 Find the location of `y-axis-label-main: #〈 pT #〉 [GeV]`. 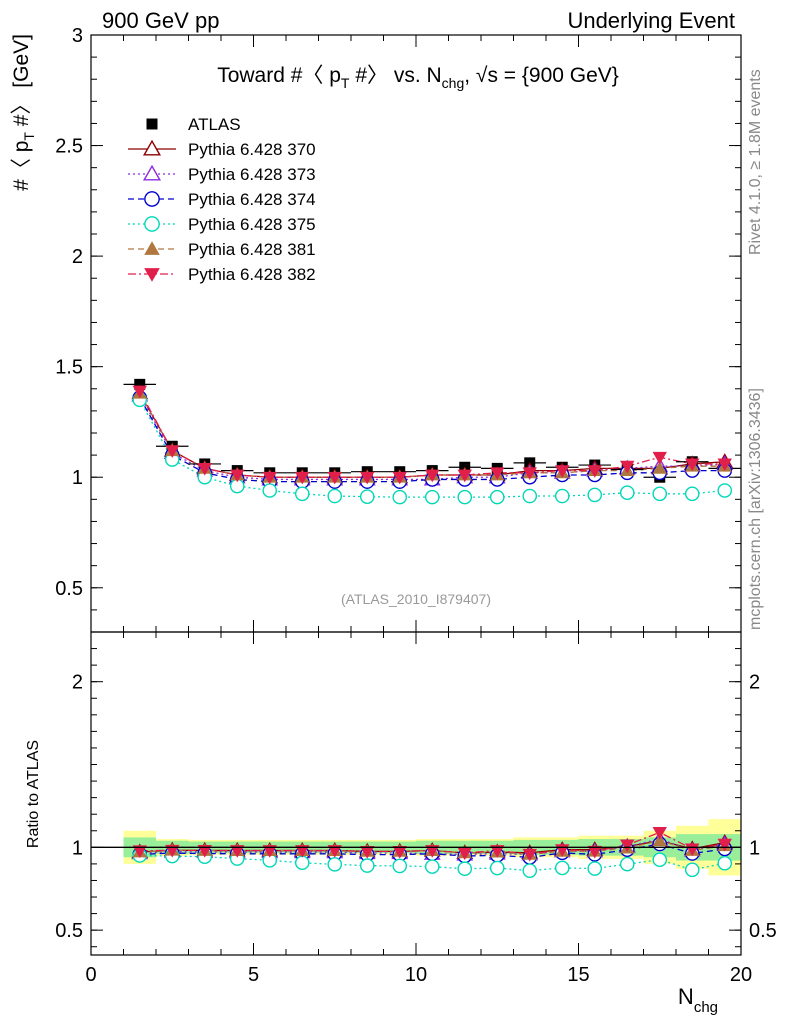

y-axis-label-main: #〈 pT #〉 [GeV] is located at coordinates (23, 112).